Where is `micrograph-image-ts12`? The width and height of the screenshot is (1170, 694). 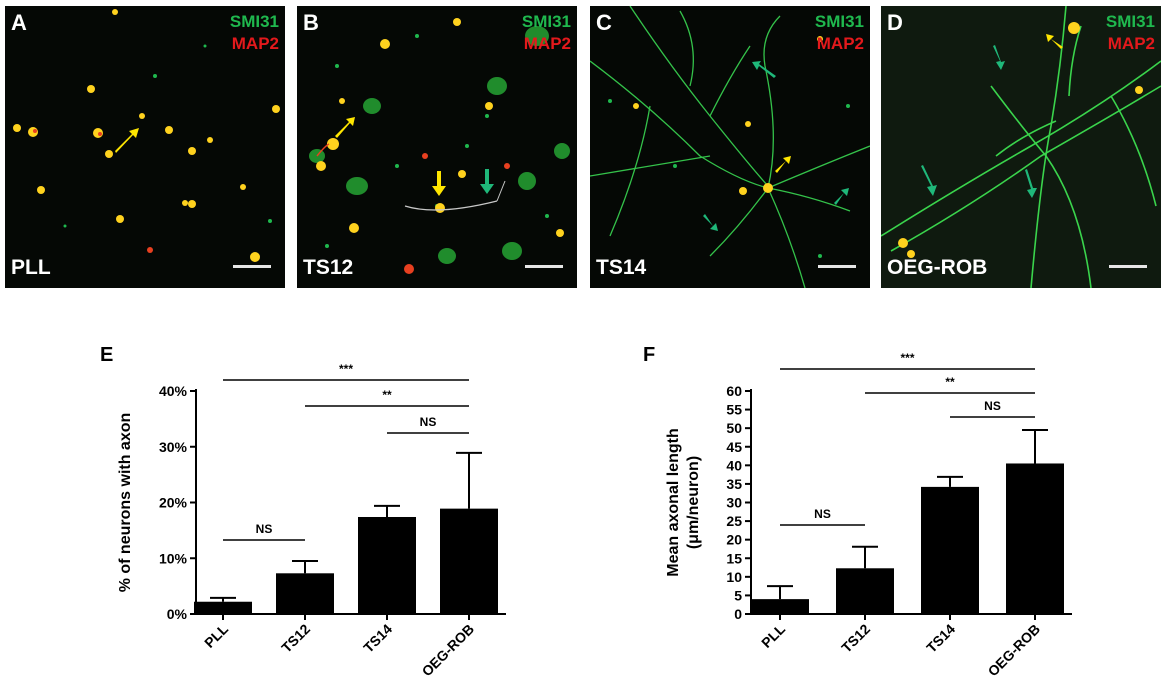
micrograph-image-ts12 is located at coordinates (439, 146).